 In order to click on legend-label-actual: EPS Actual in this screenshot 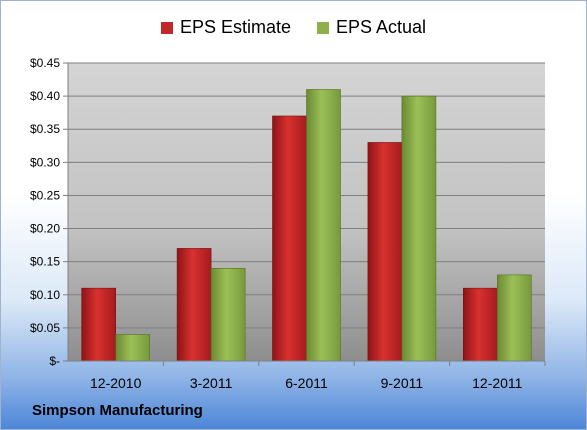, I will do `click(381, 27)`.